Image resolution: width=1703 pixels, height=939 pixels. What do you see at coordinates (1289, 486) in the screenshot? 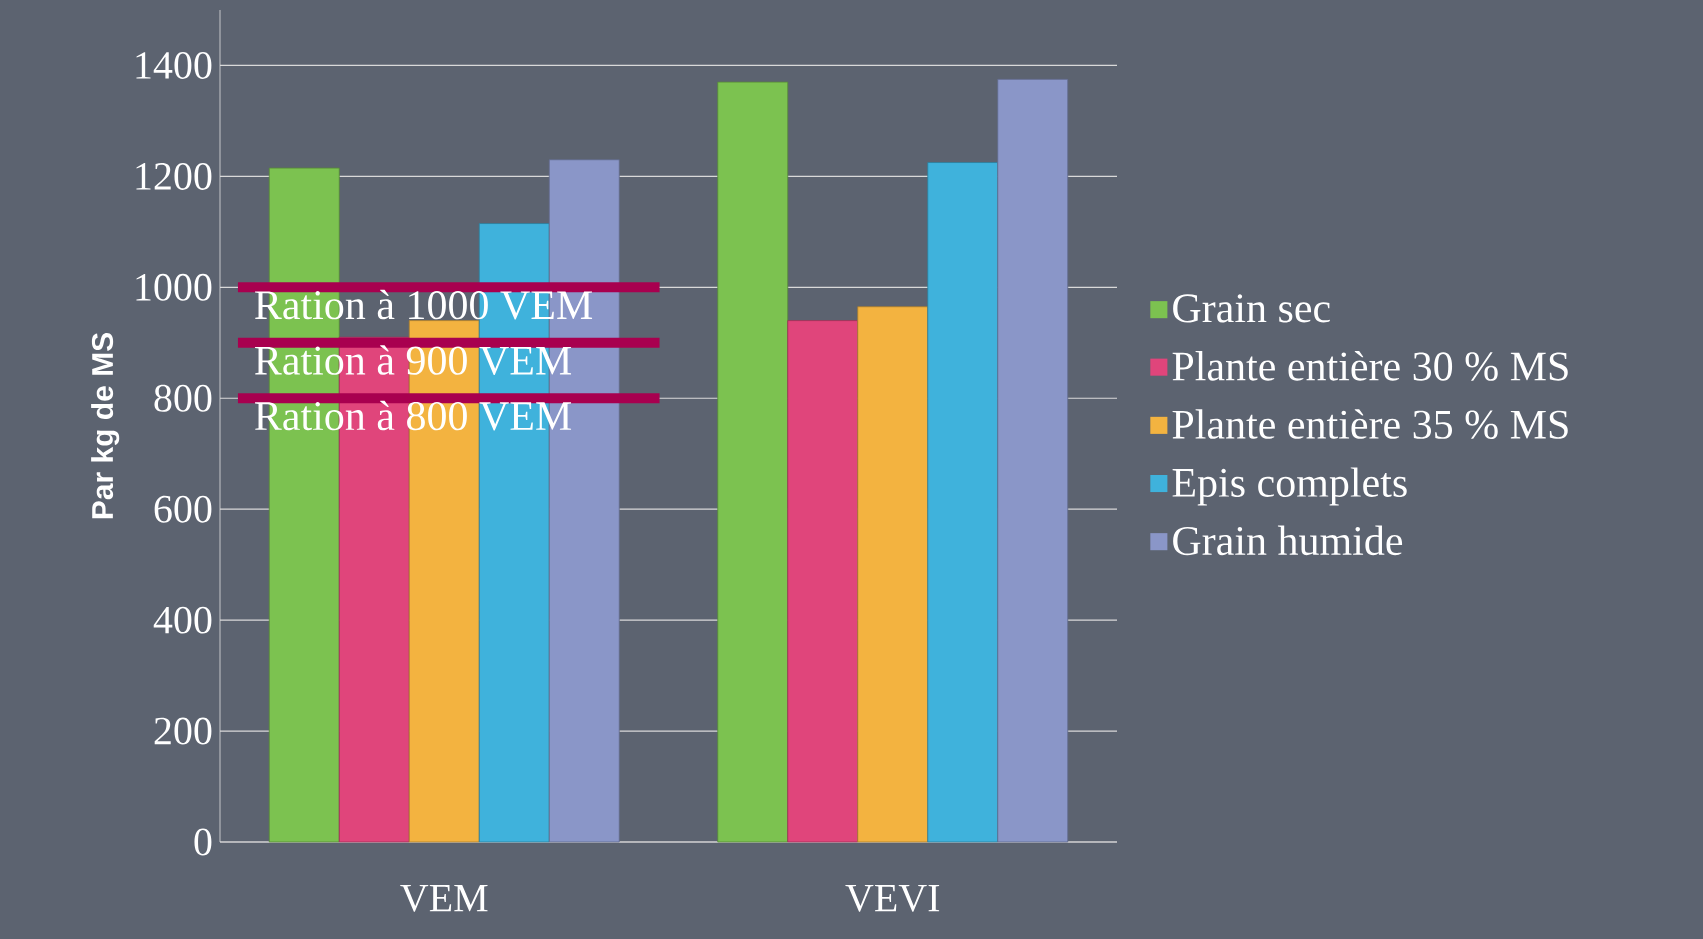
I see `legend-label: Epis complets` at bounding box center [1289, 486].